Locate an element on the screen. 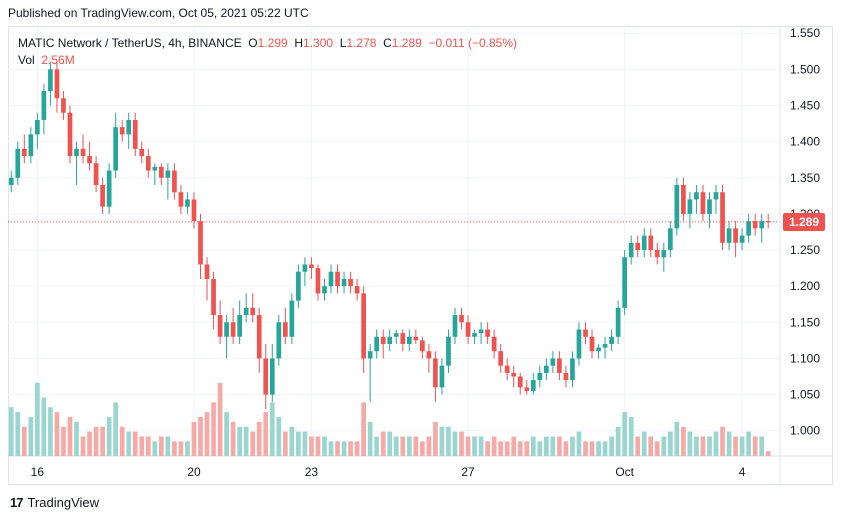 This screenshot has width=841, height=521. low-label: L is located at coordinates (343, 43).